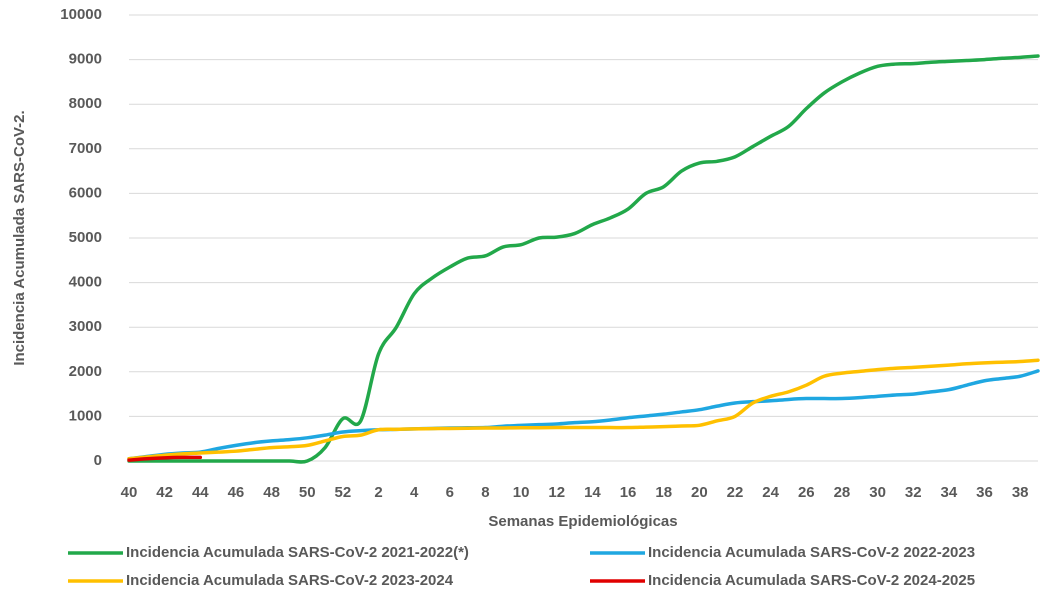  Describe the element at coordinates (85, 103) in the screenshot. I see `y-tick-label: 8000` at that location.